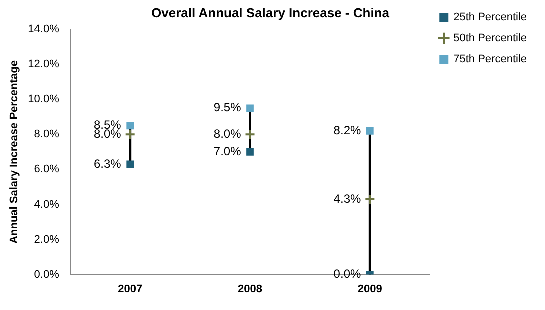 The height and width of the screenshot is (310, 545). Describe the element at coordinates (491, 38) in the screenshot. I see `legend-label: 50th Percentile` at that location.